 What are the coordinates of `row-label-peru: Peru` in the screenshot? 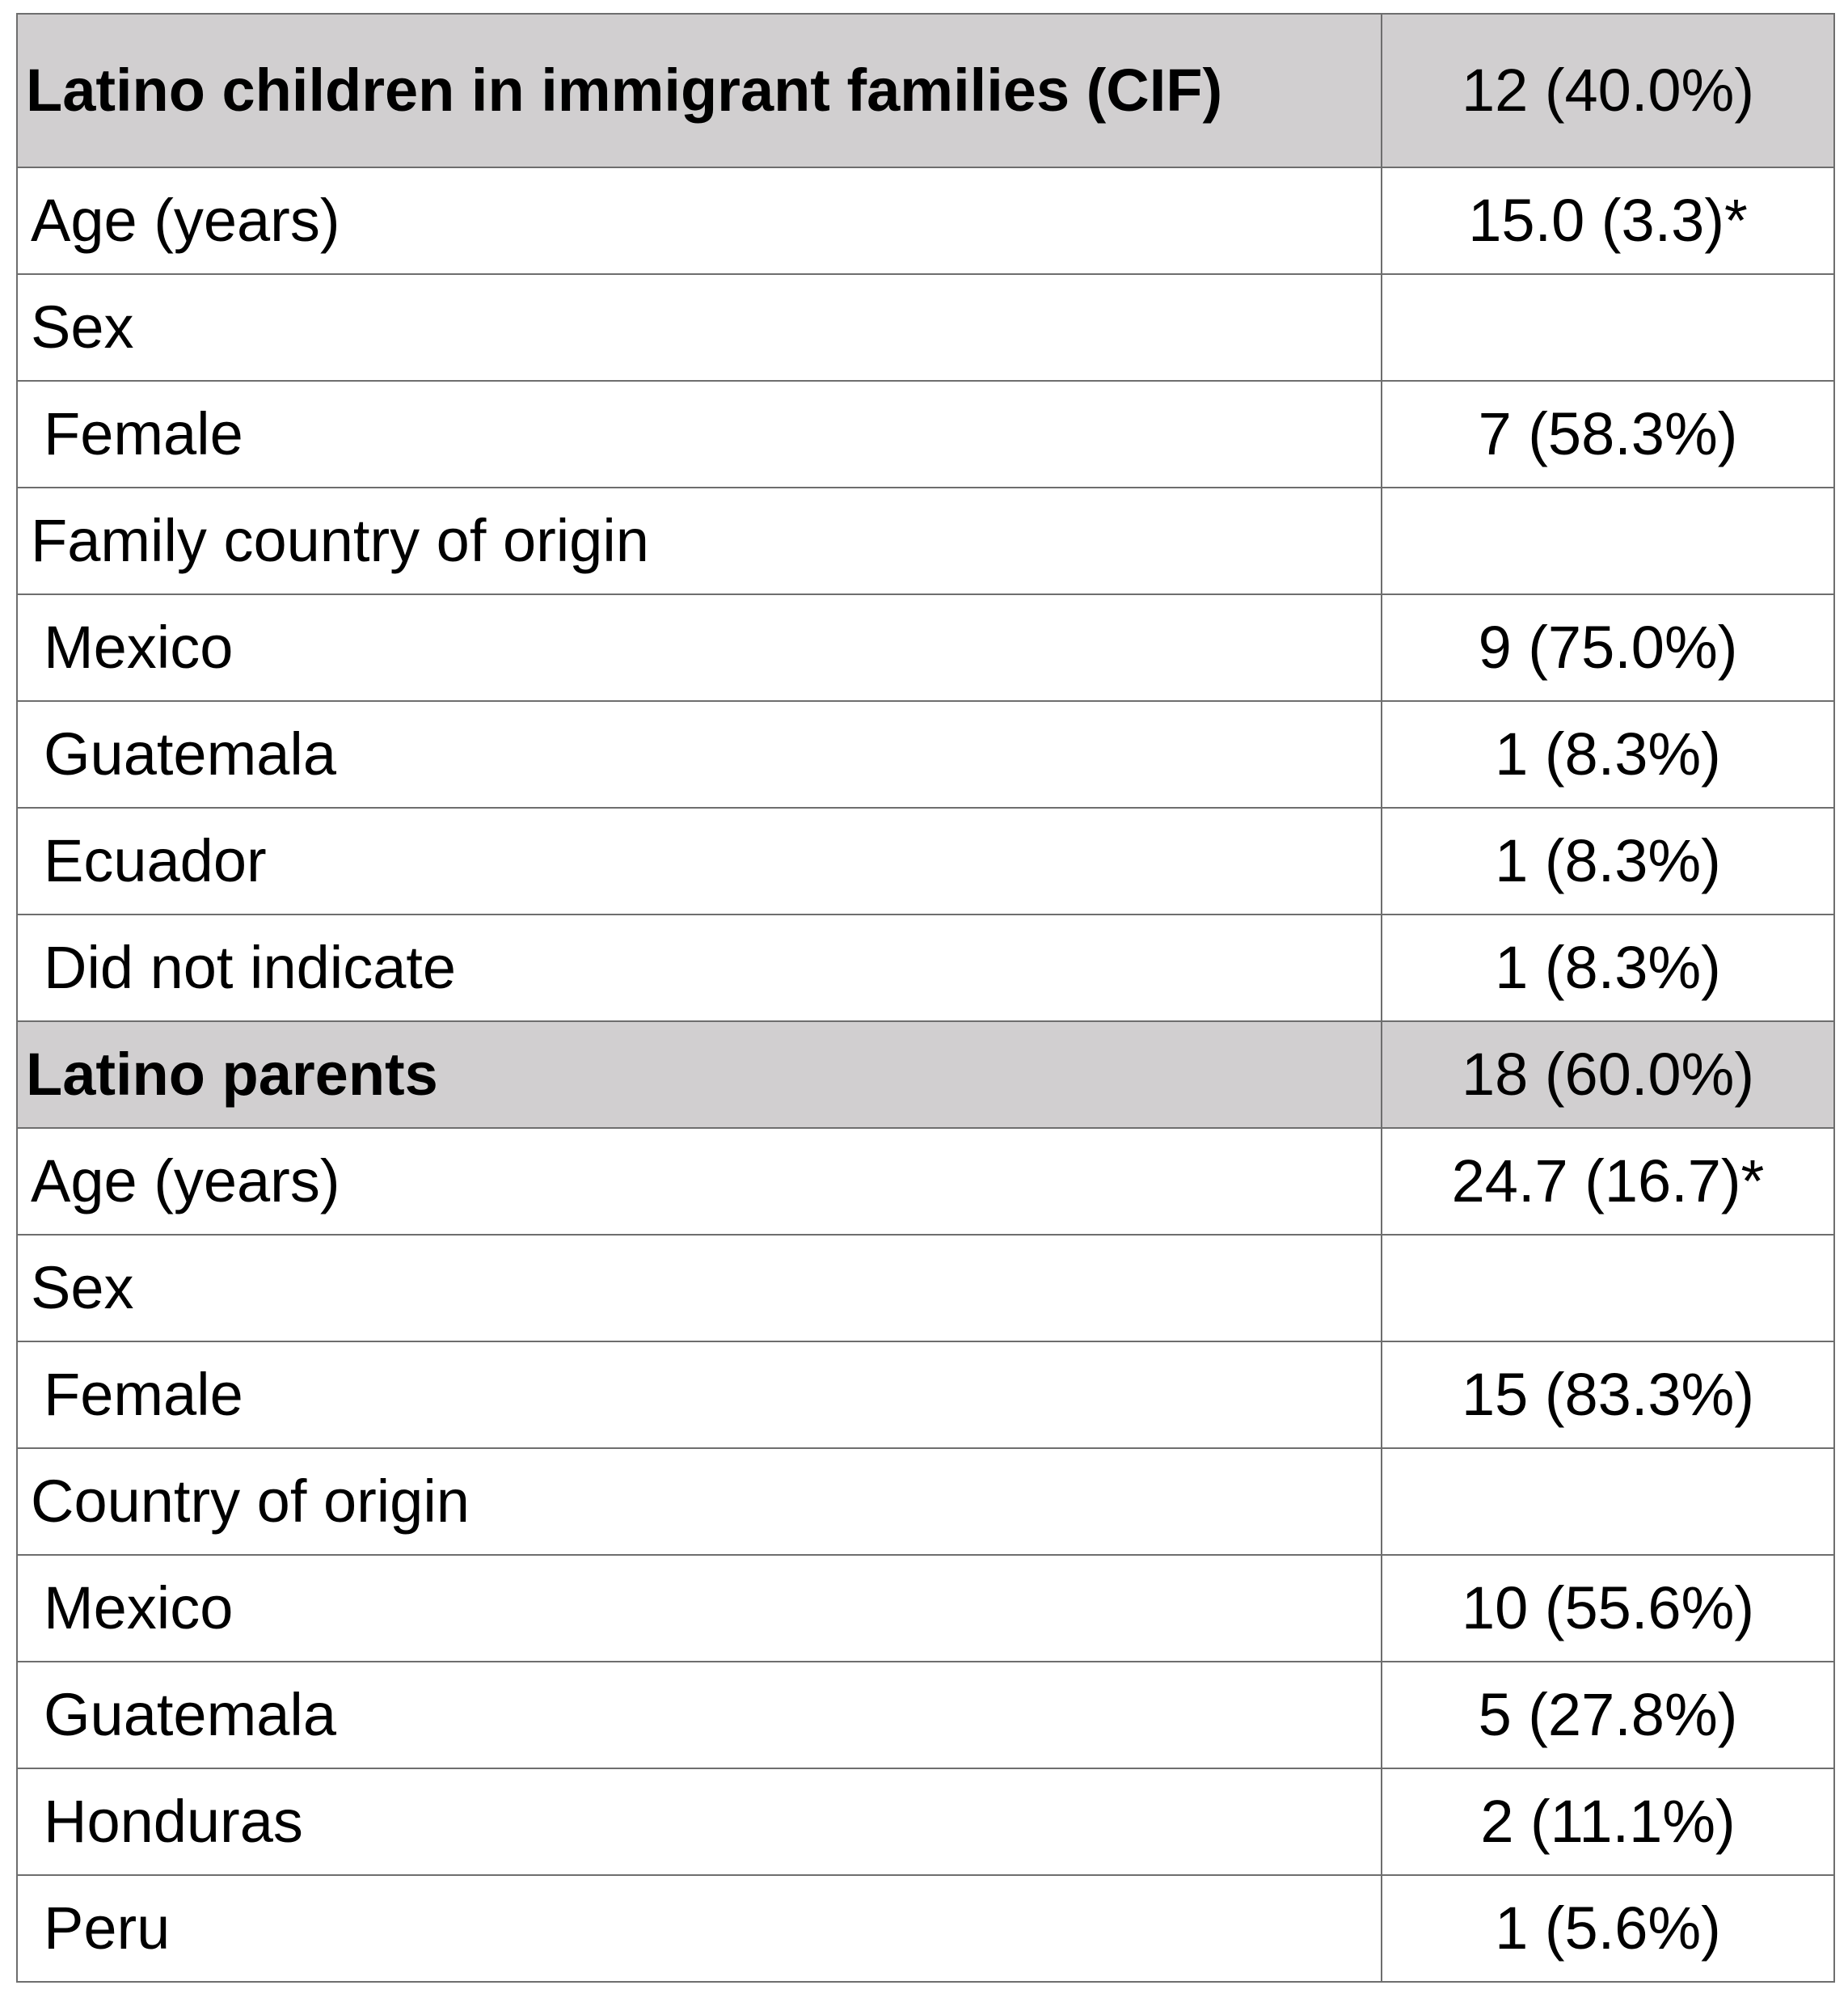 It's located at (699, 1929).